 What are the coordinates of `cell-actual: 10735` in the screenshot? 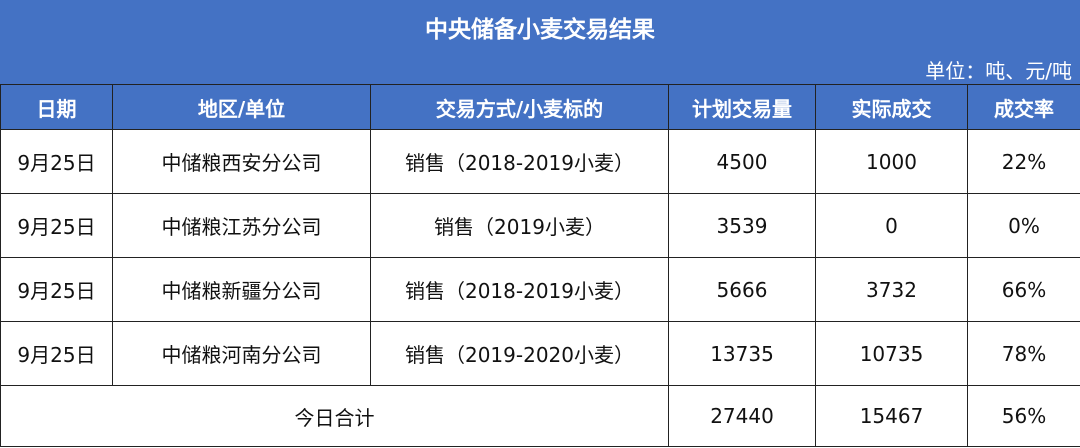 It's located at (891, 353).